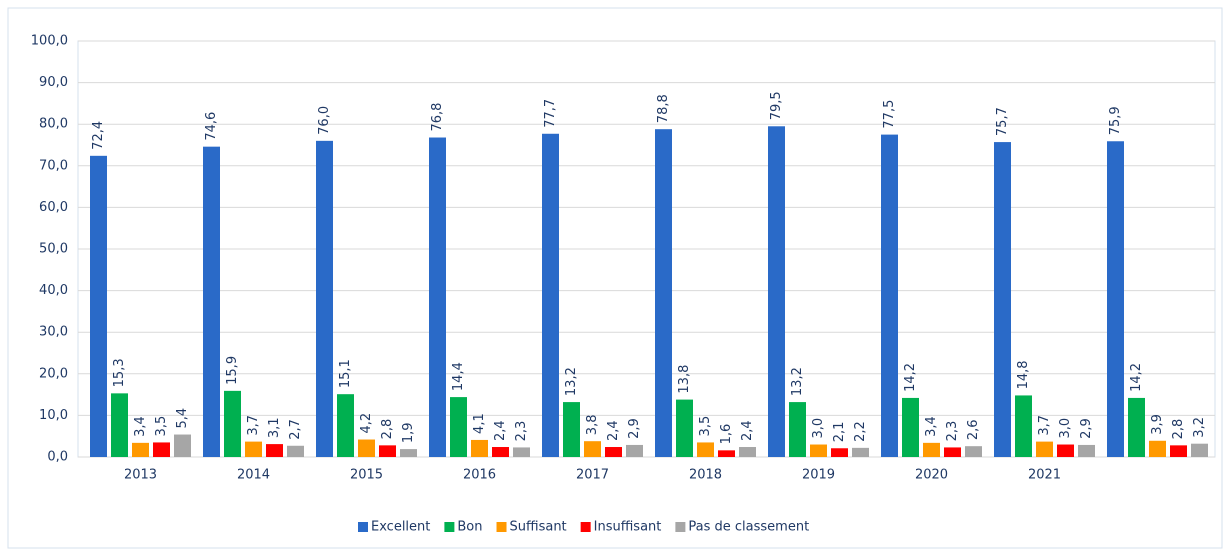 The width and height of the screenshot is (1230, 556). What do you see at coordinates (98, 135) in the screenshot?
I see `data-label: 72,4` at bounding box center [98, 135].